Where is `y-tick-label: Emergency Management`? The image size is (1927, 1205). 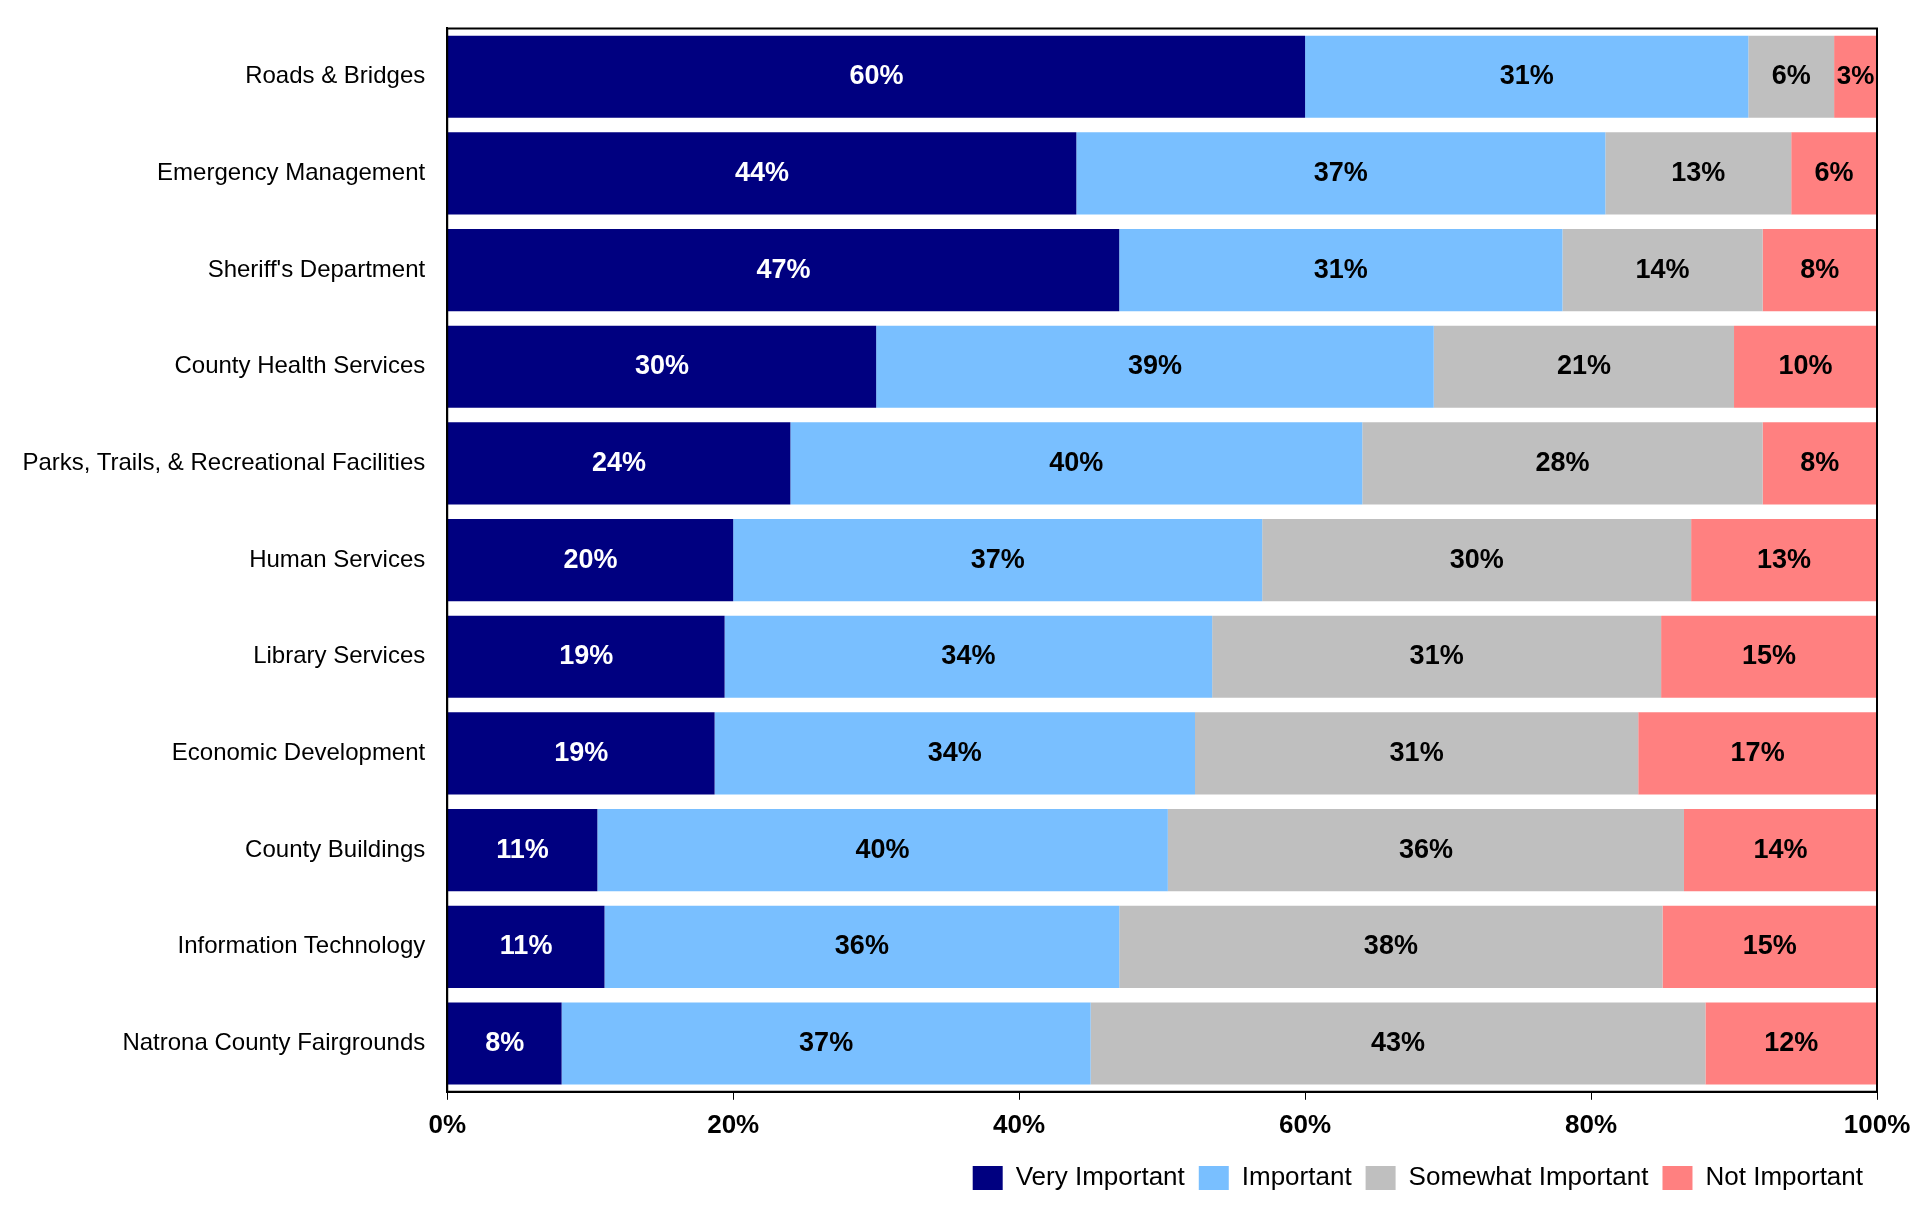 y-tick-label: Emergency Management is located at coordinates (291, 172).